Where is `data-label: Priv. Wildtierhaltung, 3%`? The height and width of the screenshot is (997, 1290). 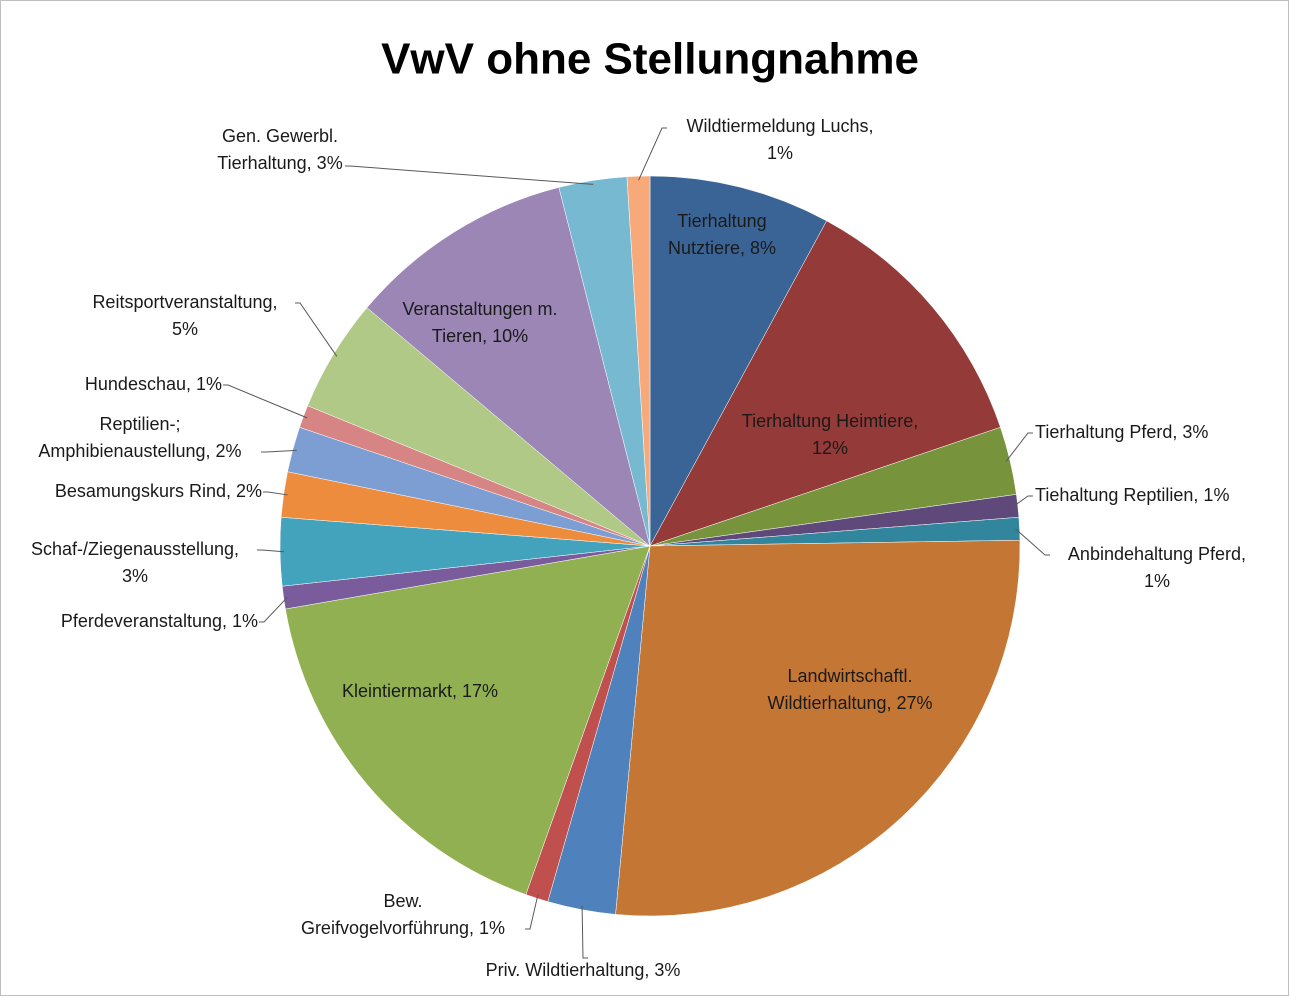
data-label: Priv. Wildtierhaltung, 3% is located at coordinates (583, 970).